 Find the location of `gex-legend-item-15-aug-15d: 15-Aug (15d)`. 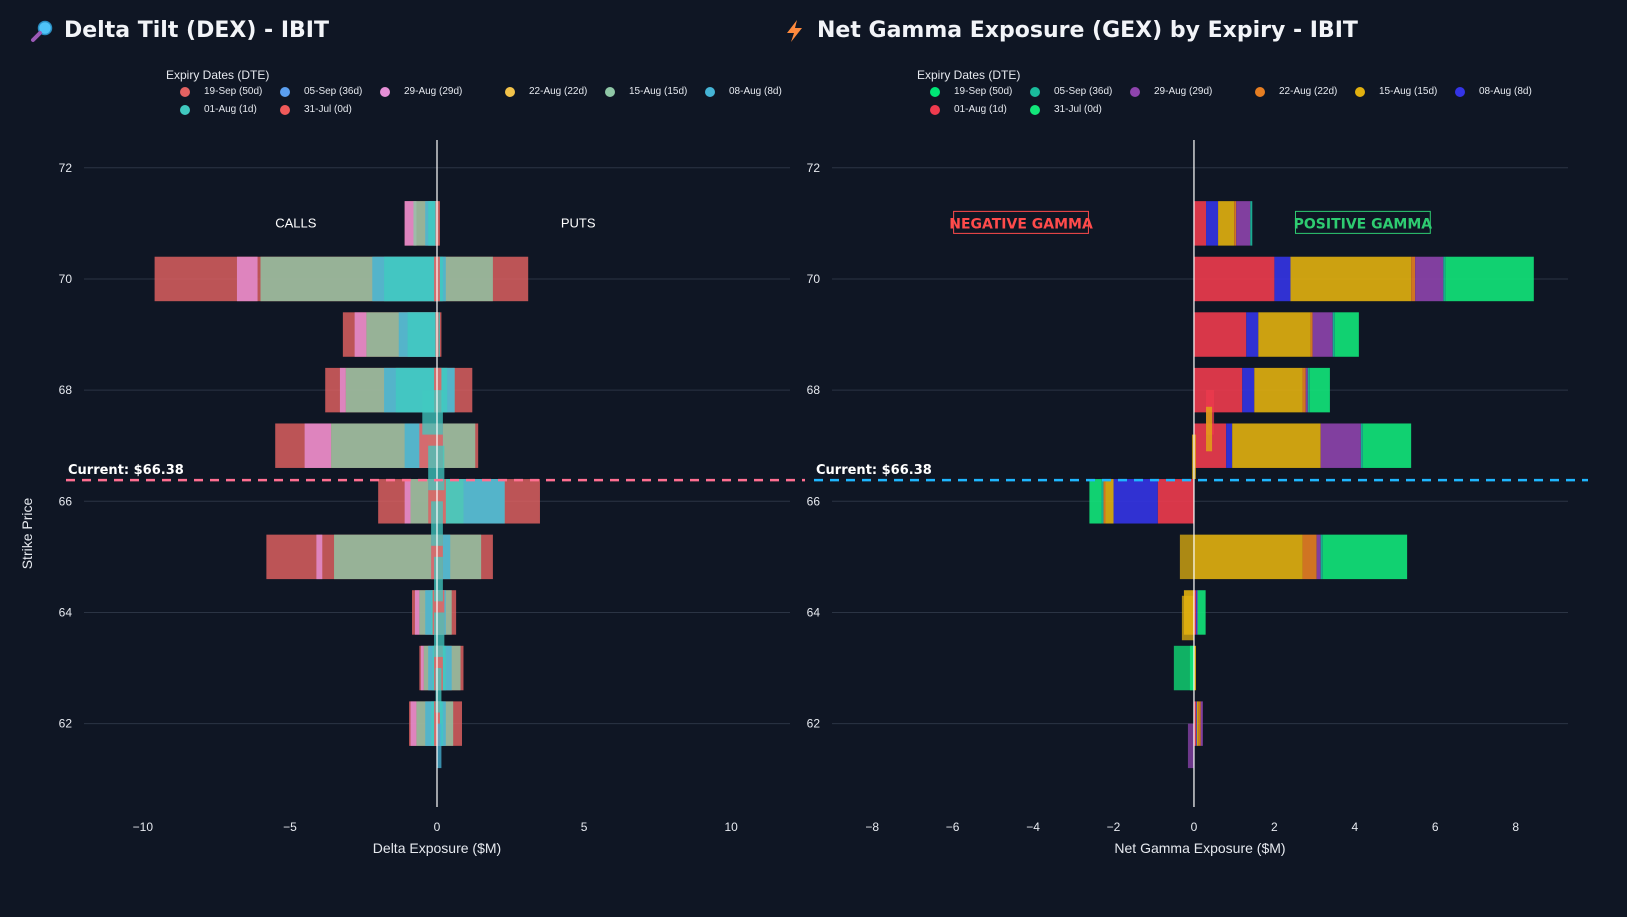

gex-legend-item-15-aug-15d: 15-Aug (15d) is located at coordinates (1396, 91).